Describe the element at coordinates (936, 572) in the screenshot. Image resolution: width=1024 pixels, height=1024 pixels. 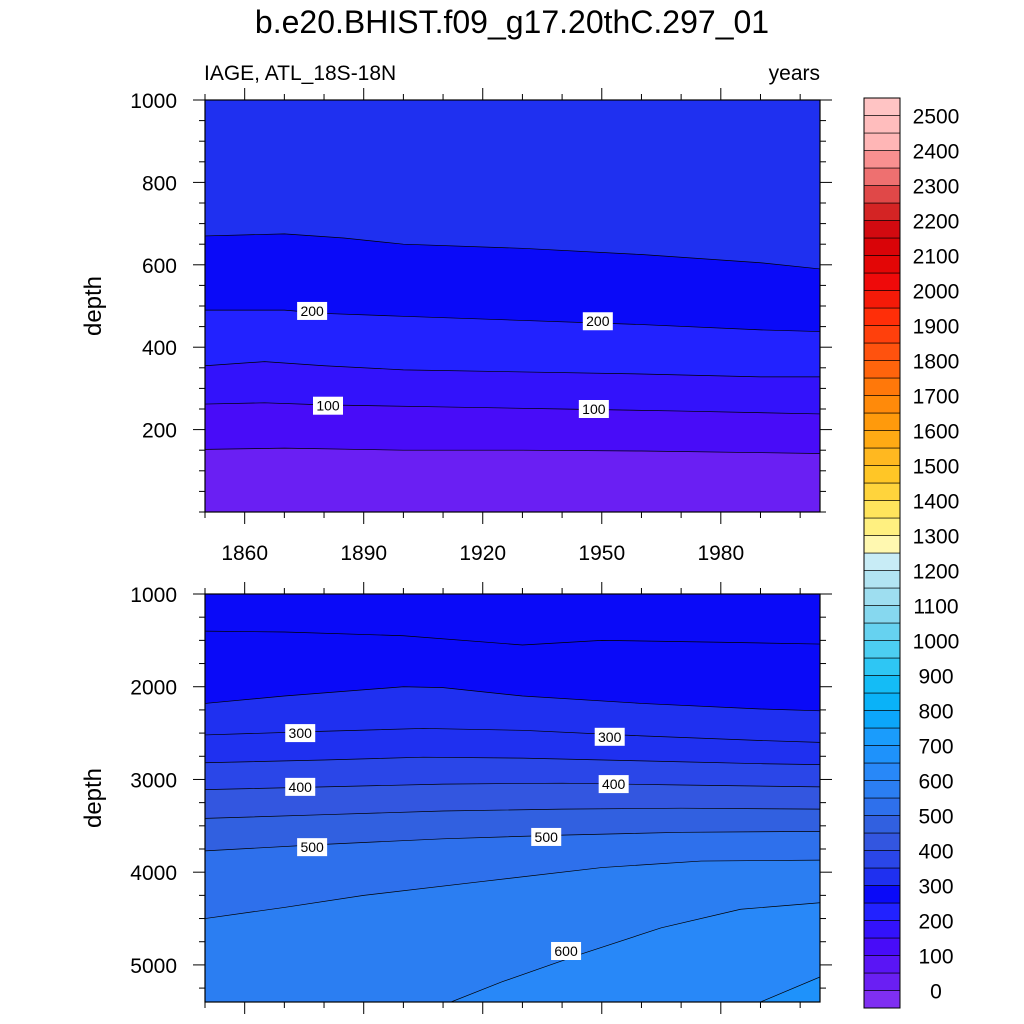
I see `colorbar-tick-label: 1200` at that location.